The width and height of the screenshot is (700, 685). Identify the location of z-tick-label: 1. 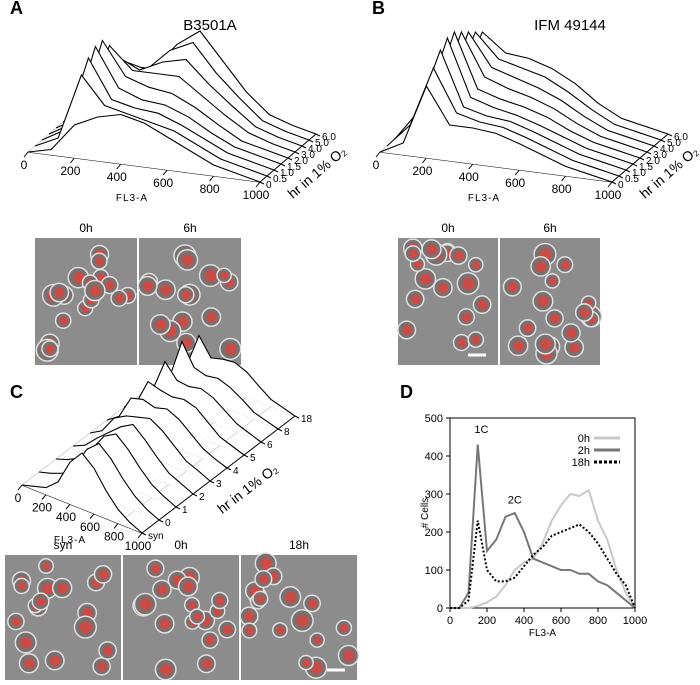
(185, 510).